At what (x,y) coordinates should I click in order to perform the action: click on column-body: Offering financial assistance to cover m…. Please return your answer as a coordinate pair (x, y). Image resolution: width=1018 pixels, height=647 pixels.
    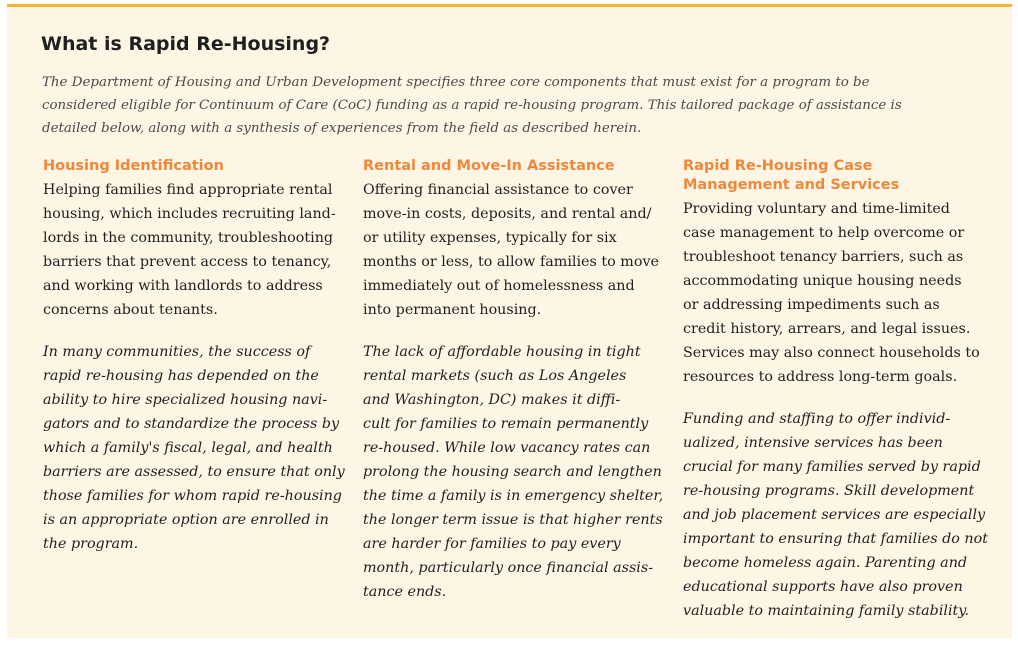
    Looking at the image, I should click on (511, 250).